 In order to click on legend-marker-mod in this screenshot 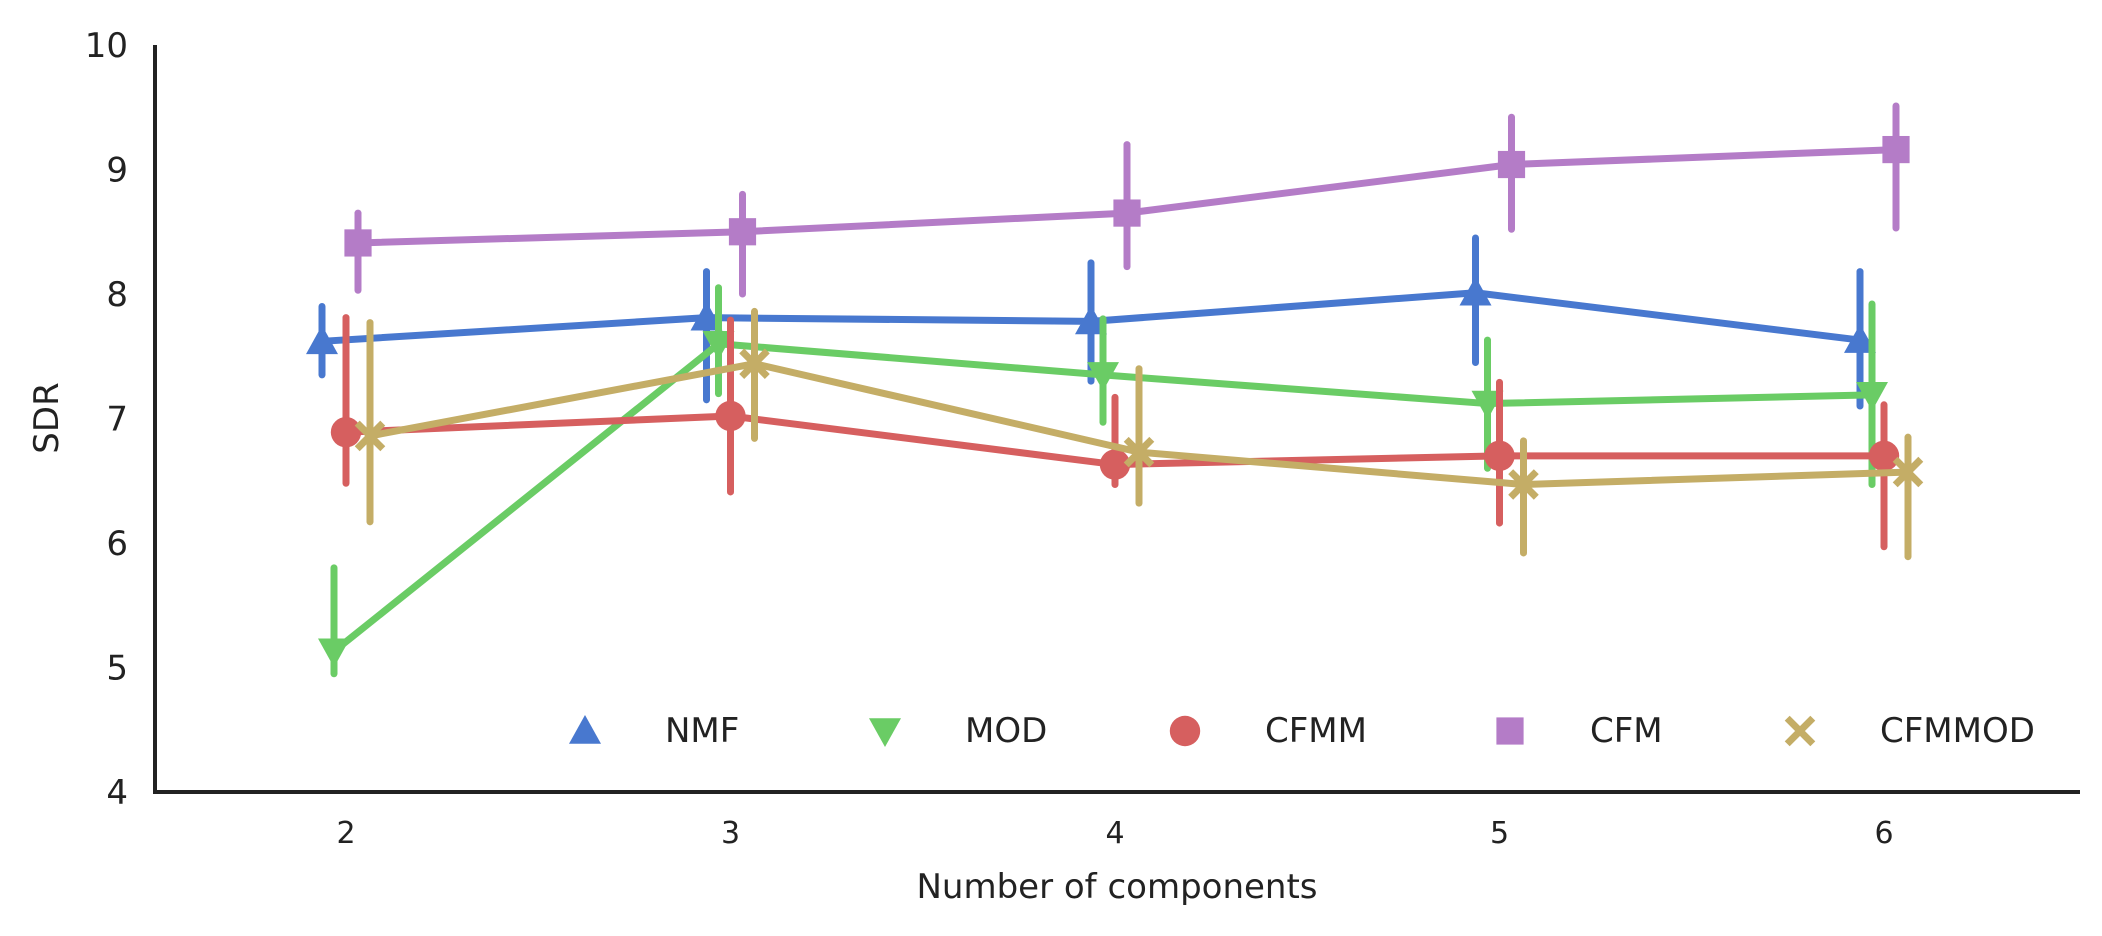, I will do `click(885, 732)`.